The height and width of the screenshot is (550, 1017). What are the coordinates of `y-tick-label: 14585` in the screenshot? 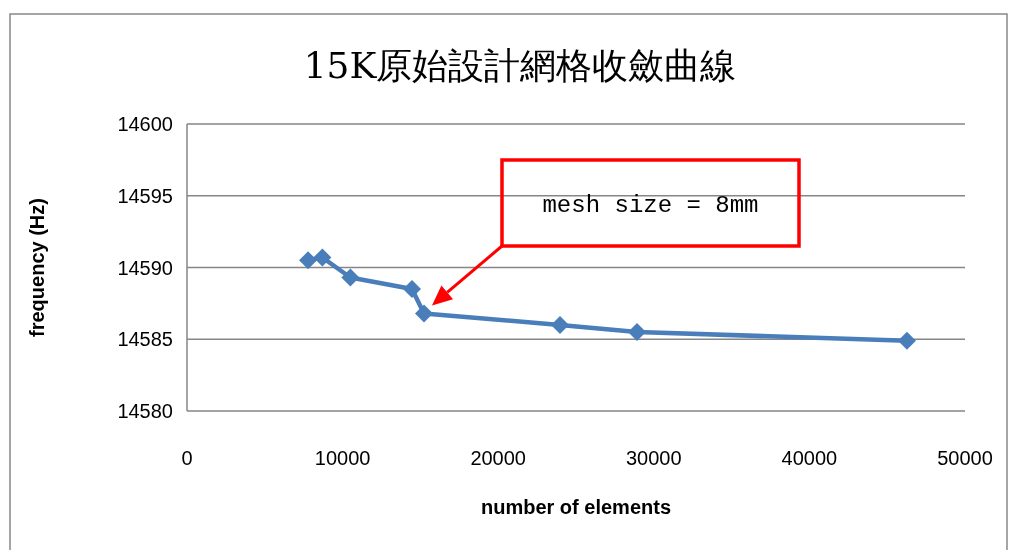 It's located at (145, 339).